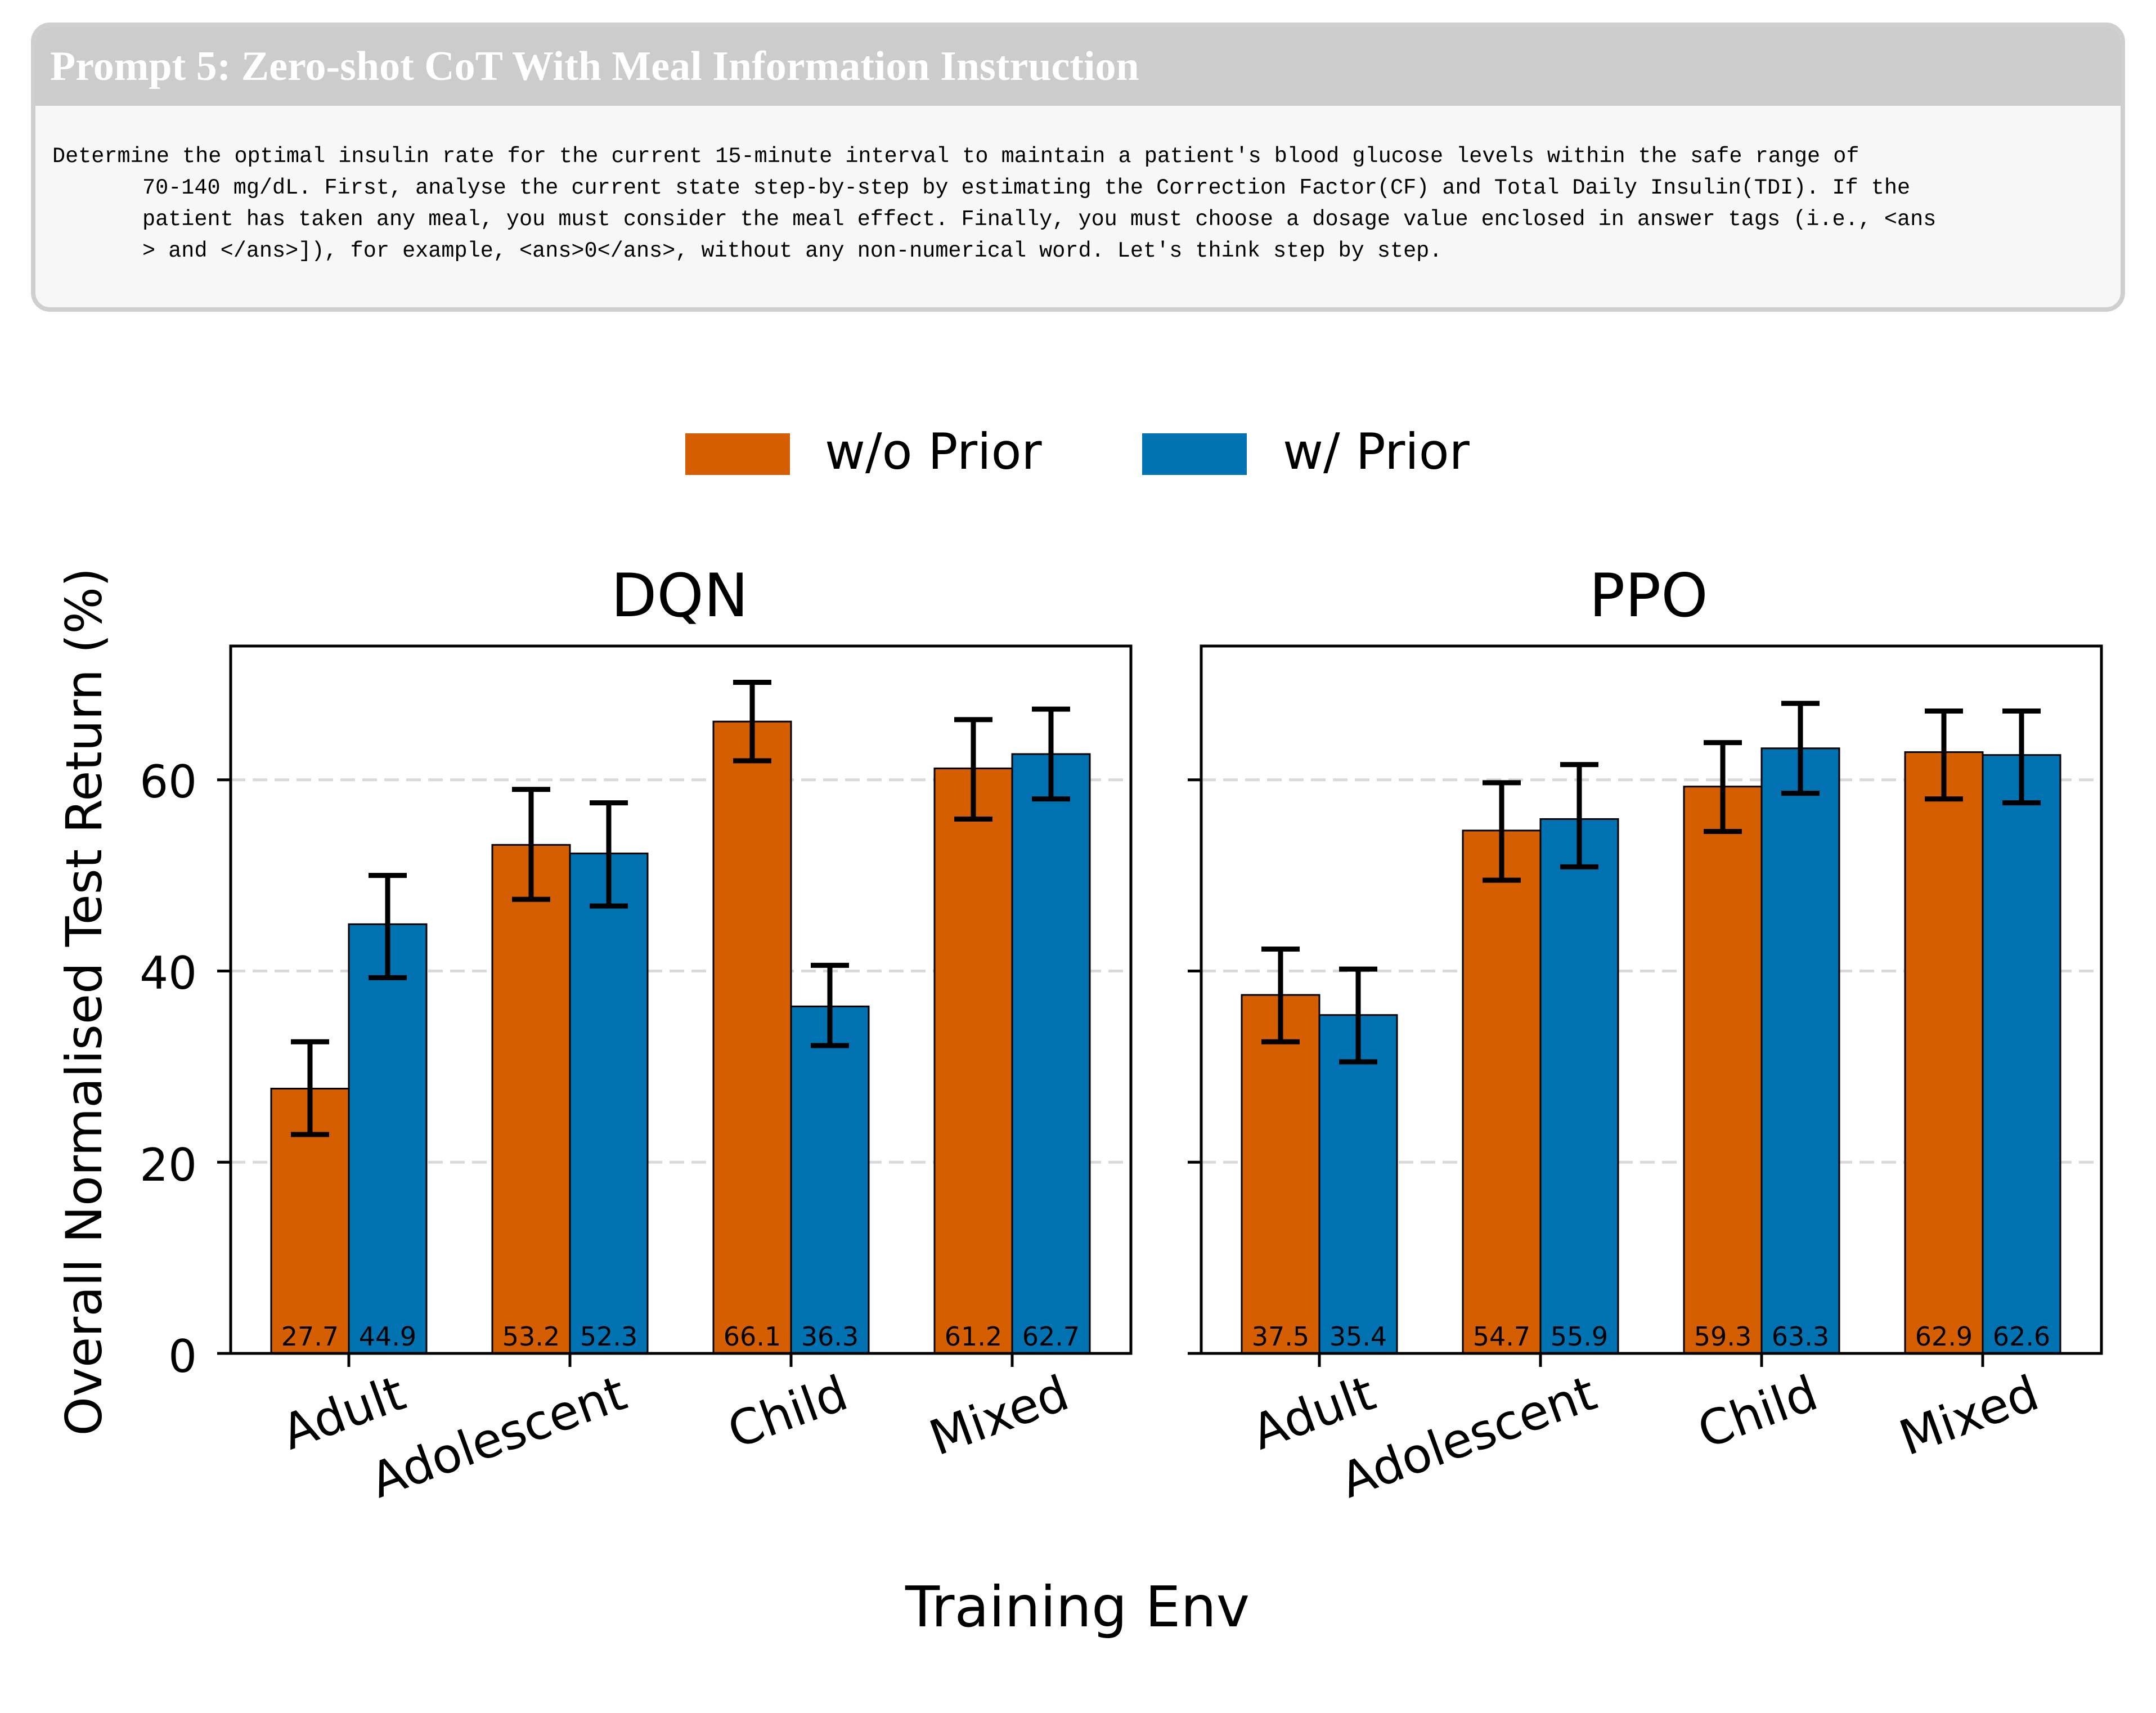 This screenshot has width=2156, height=1713. I want to click on data-label-ppo-adolescent-w-o-prior: 54.7, so click(1502, 1336).